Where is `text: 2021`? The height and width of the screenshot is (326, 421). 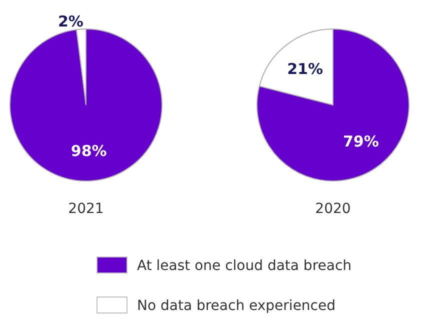 text: 2021 is located at coordinates (86, 209).